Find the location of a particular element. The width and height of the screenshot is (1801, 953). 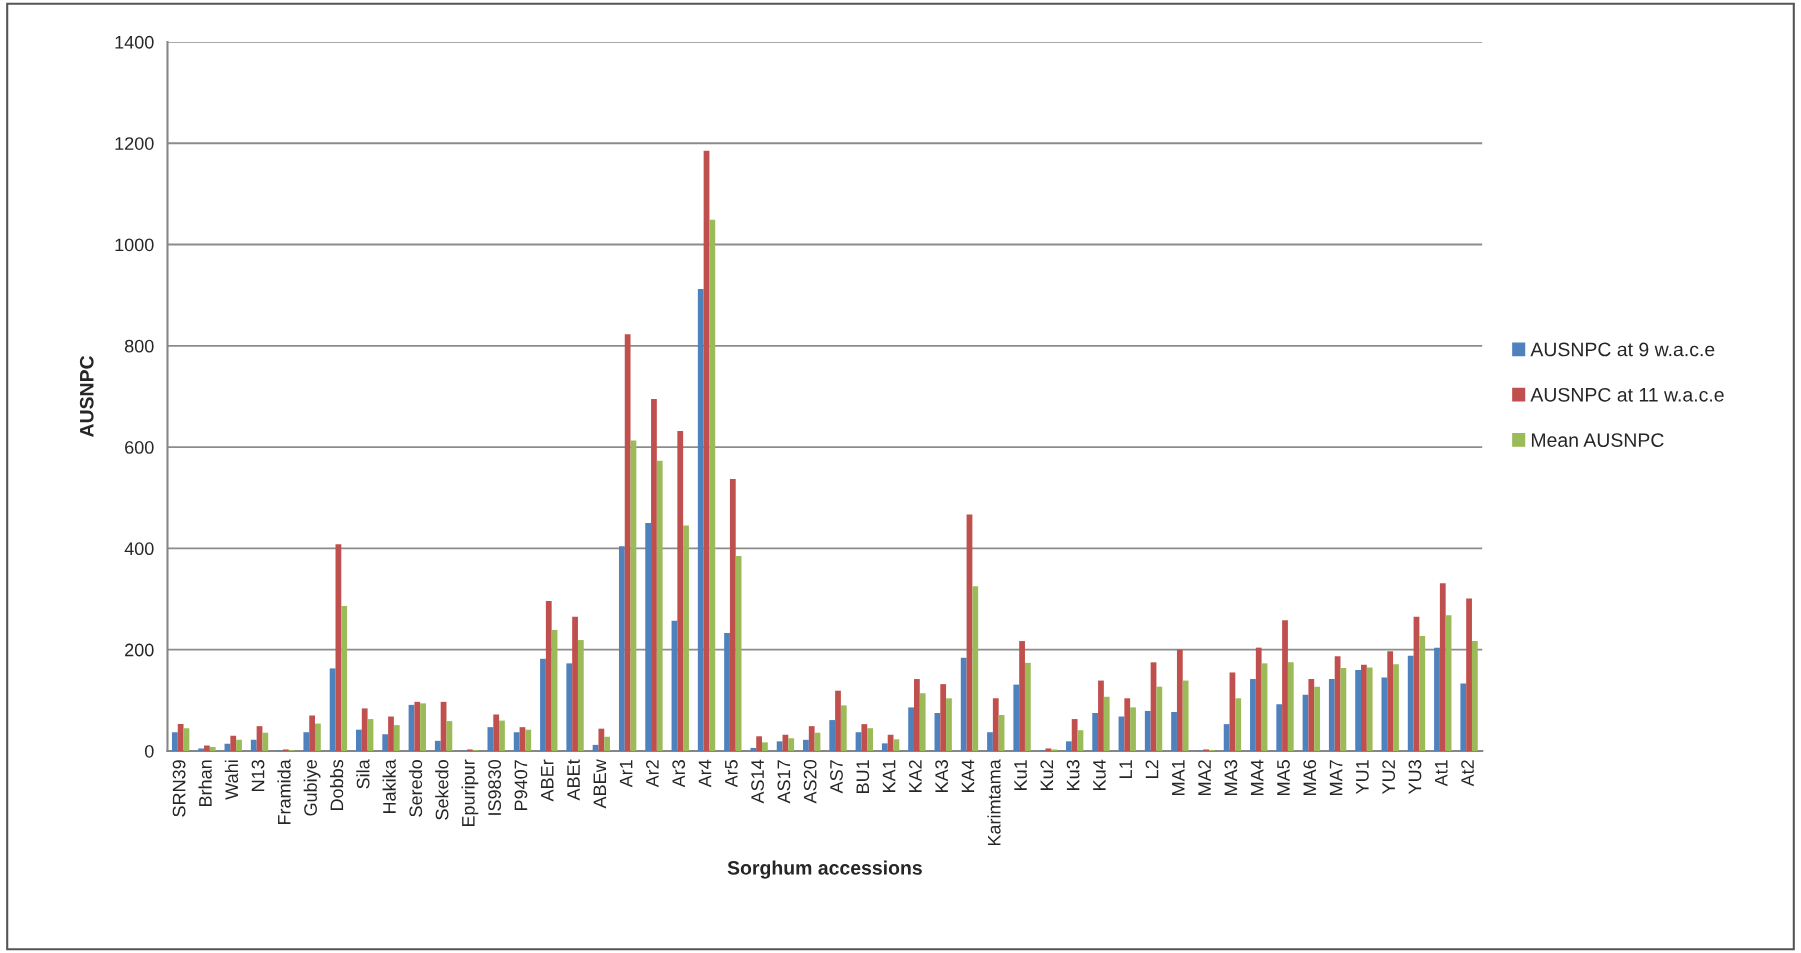

x-tick-label: IS9830 is located at coordinates (495, 787).